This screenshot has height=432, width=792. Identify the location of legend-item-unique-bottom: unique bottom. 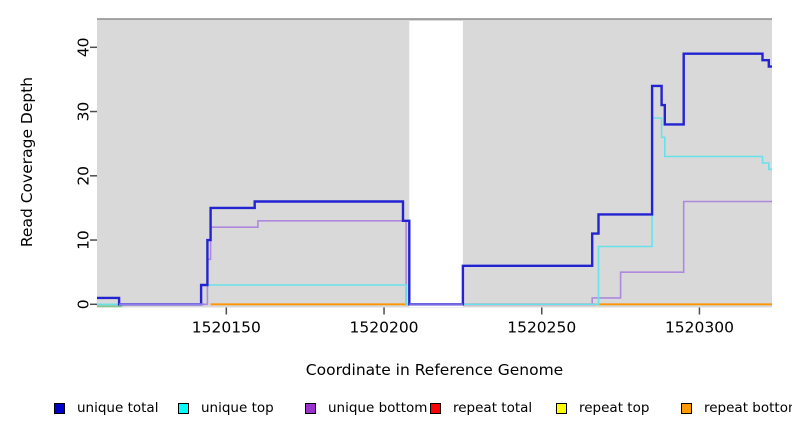
(366, 408).